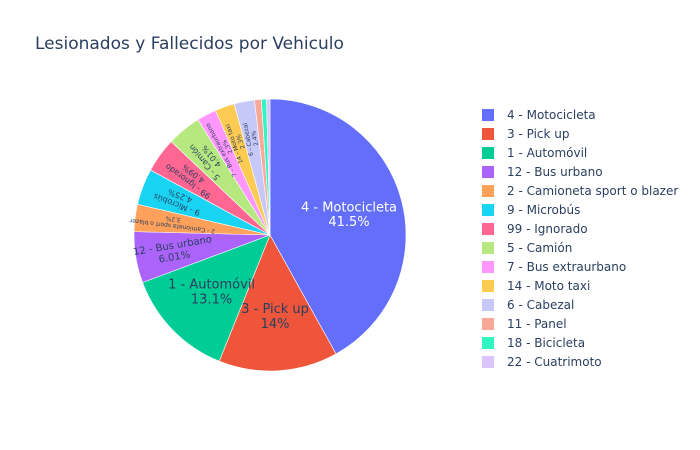  Describe the element at coordinates (547, 229) in the screenshot. I see `legend-label: 99 - Ignorado` at that location.